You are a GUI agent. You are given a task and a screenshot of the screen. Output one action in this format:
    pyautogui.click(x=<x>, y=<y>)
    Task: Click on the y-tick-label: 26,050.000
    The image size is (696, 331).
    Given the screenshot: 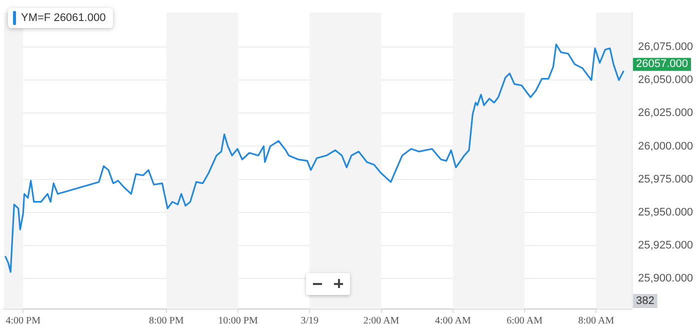 What is the action you would take?
    pyautogui.click(x=666, y=80)
    